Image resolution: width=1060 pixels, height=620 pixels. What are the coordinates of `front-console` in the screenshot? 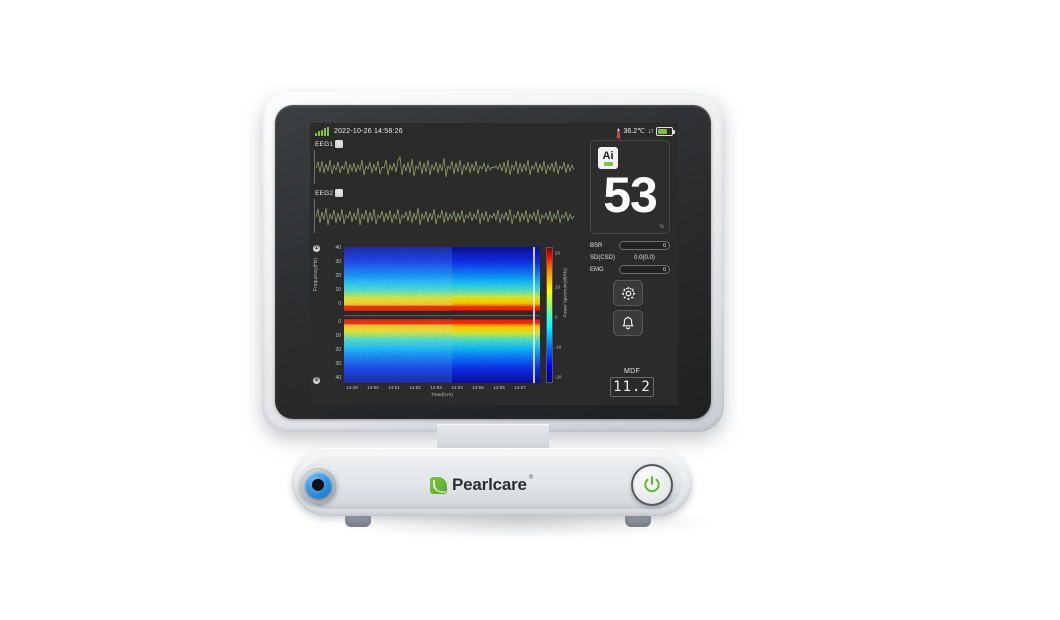 It's located at (492, 482).